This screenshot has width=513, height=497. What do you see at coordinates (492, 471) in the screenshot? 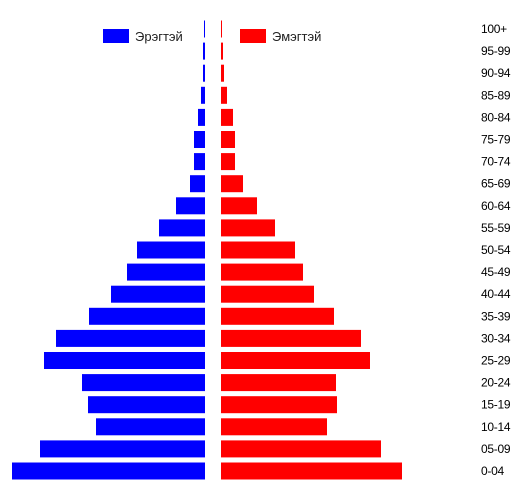
I see `age-label-0-04: 0-04` at bounding box center [492, 471].